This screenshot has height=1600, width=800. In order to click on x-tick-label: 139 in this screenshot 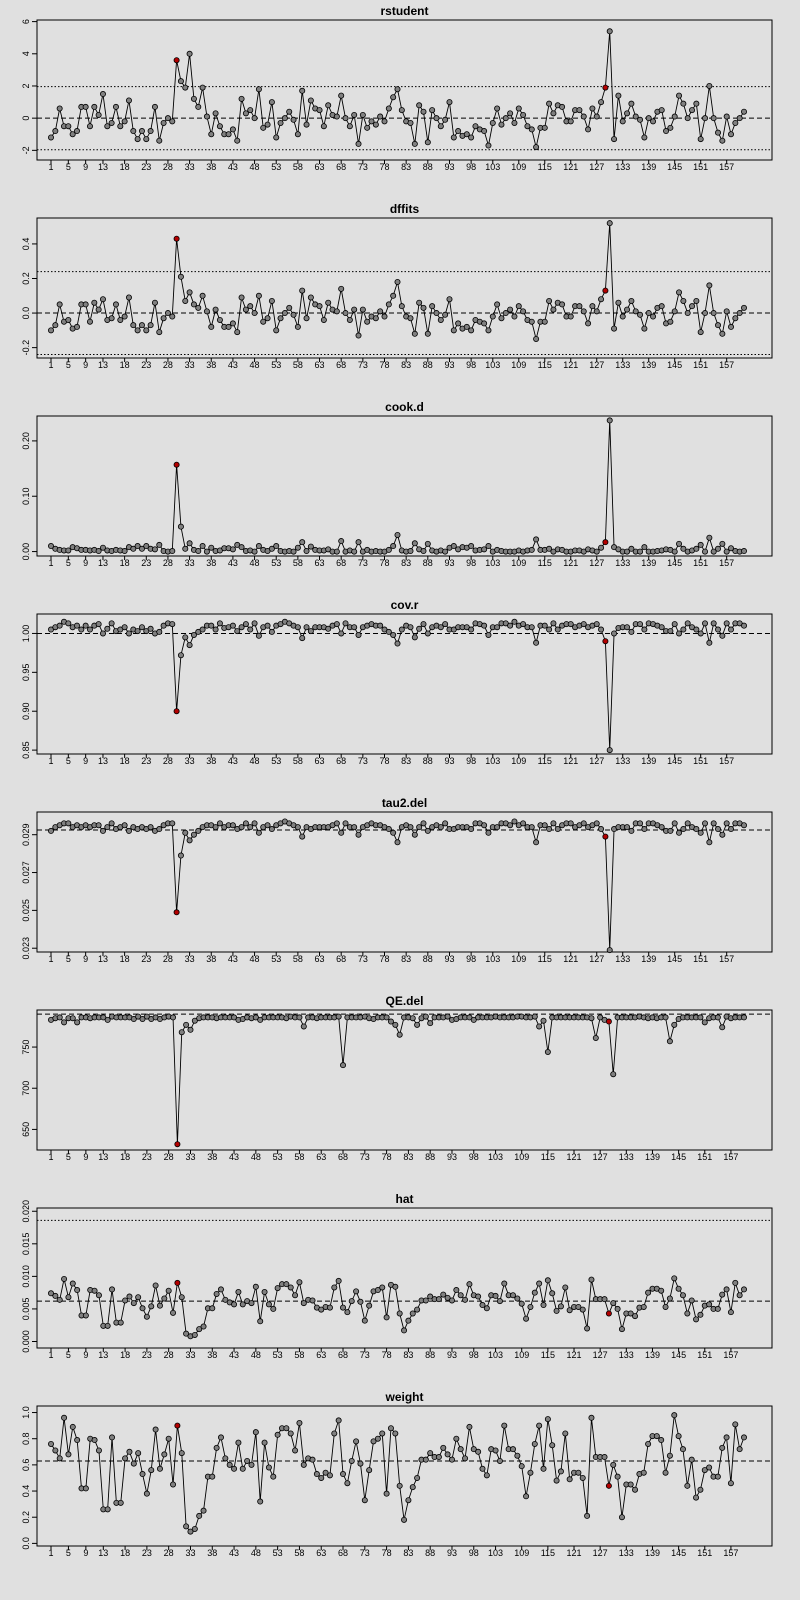, I will do `click(652, 1355)`.